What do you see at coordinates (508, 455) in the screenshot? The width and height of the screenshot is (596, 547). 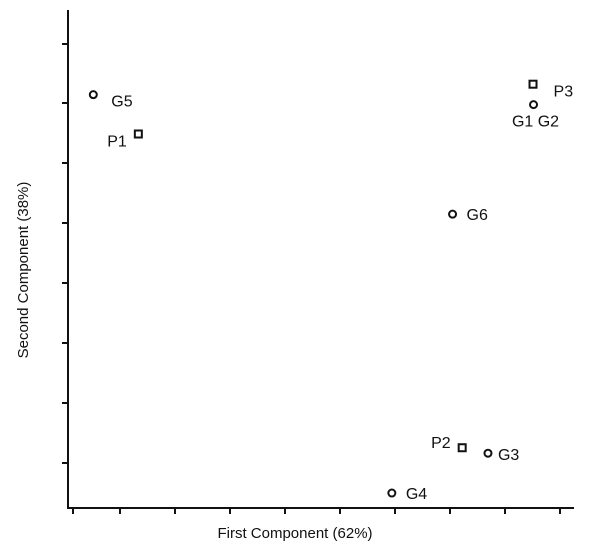 I see `point-label-g3: G3` at bounding box center [508, 455].